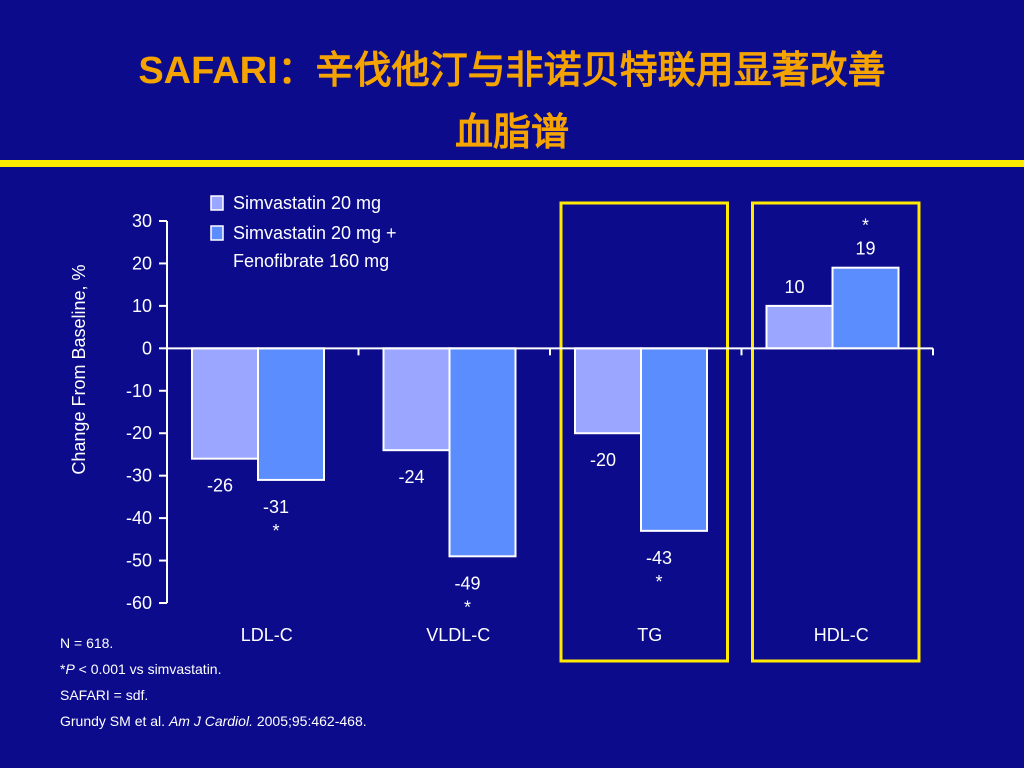 The width and height of the screenshot is (1024, 768). Describe the element at coordinates (79, 370) in the screenshot. I see `y-axis-label: Change From Baseline, %` at that location.